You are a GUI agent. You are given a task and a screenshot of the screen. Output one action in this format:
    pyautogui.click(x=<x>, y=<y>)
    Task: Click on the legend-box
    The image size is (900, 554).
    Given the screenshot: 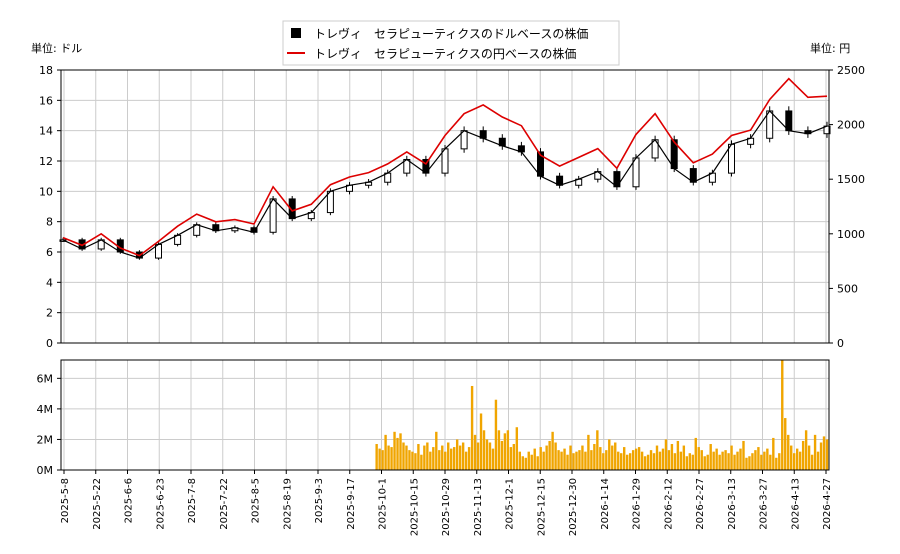 What is the action you would take?
    pyautogui.click(x=451, y=43)
    